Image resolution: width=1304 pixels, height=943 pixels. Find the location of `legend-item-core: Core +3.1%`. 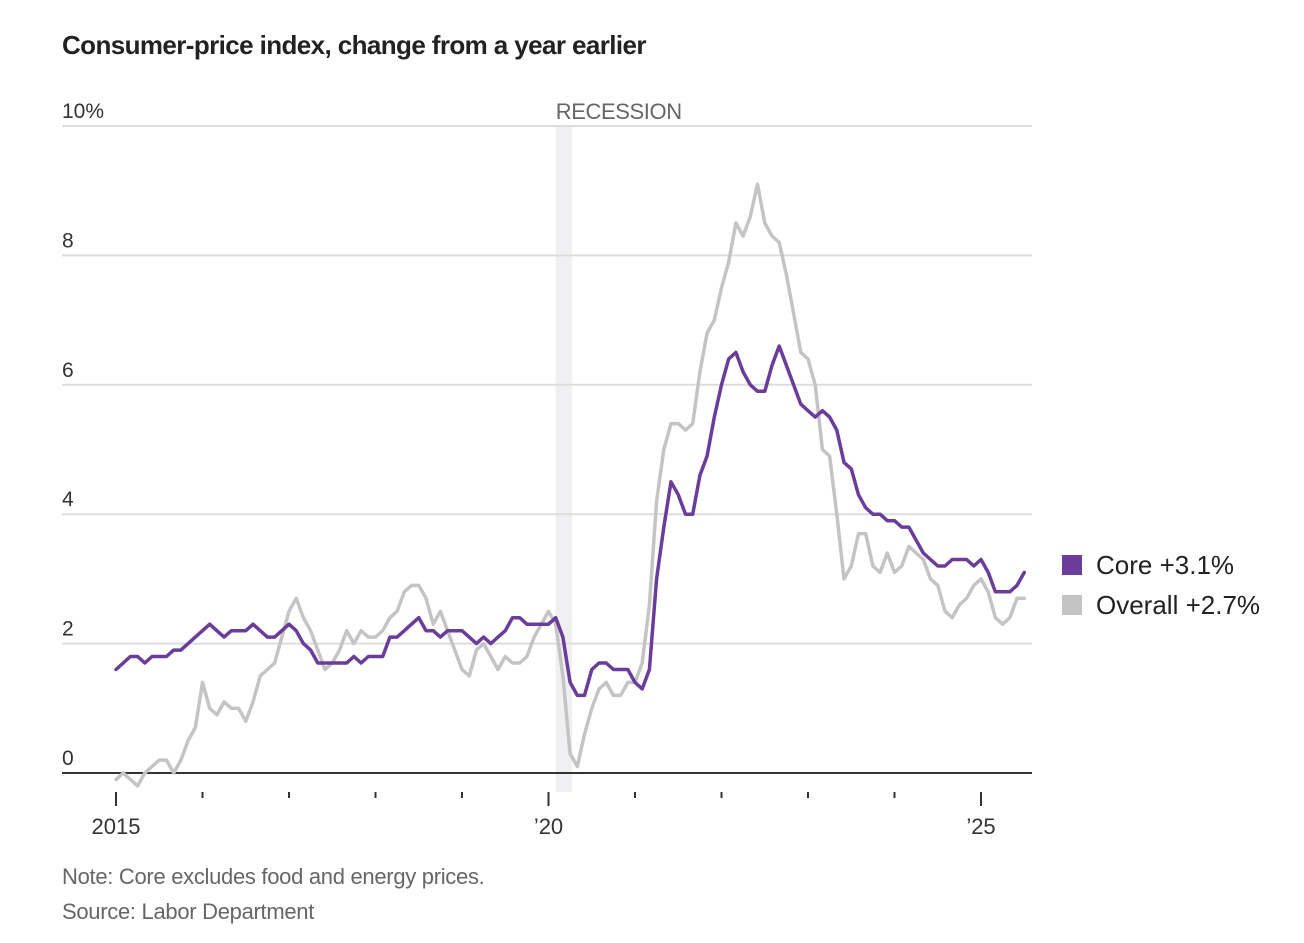

legend-item-core: Core +3.1% is located at coordinates (1161, 565).